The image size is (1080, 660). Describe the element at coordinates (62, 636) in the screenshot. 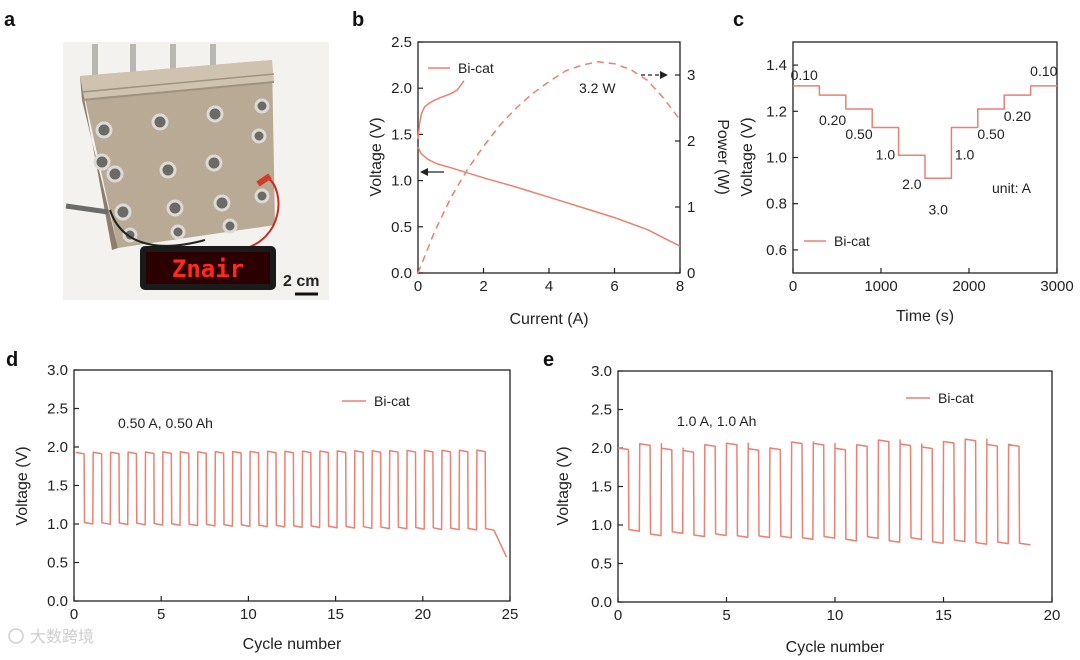

I see `watermark-text: 大数跨境` at that location.